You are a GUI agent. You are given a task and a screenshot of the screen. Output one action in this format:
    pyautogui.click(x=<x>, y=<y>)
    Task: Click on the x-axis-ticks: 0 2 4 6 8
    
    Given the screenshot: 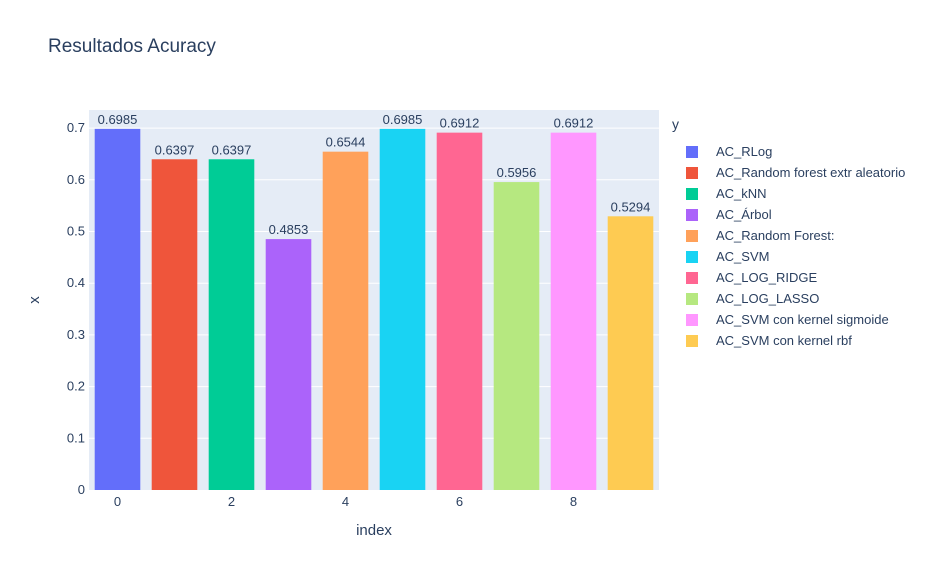 What is the action you would take?
    pyautogui.click(x=345, y=501)
    